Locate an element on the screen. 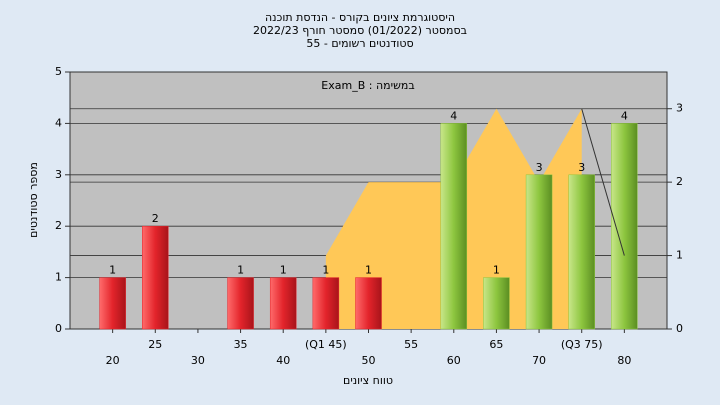 The width and height of the screenshot is (720, 405). y-tick-label: 1 is located at coordinates (58, 277).